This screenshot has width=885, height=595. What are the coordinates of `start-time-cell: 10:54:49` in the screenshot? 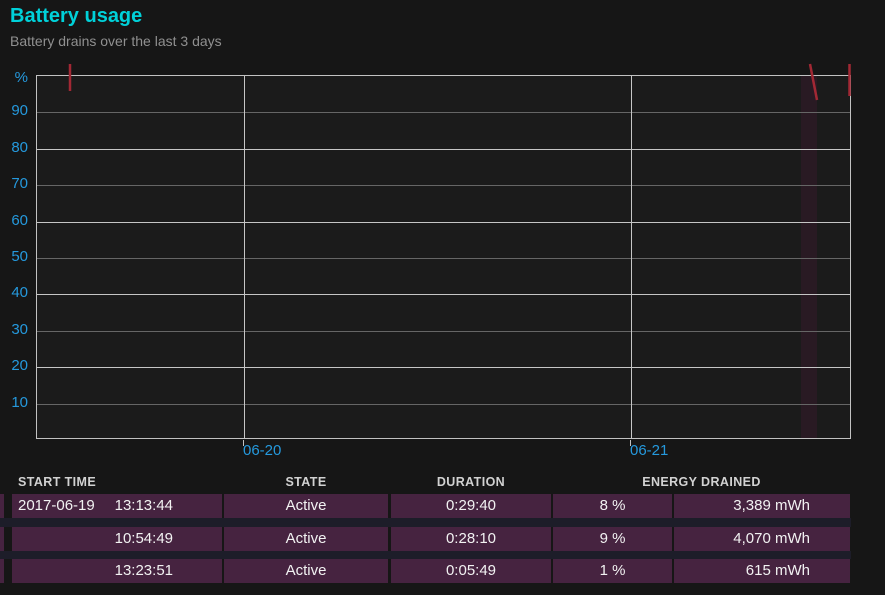 It's located at (117, 539).